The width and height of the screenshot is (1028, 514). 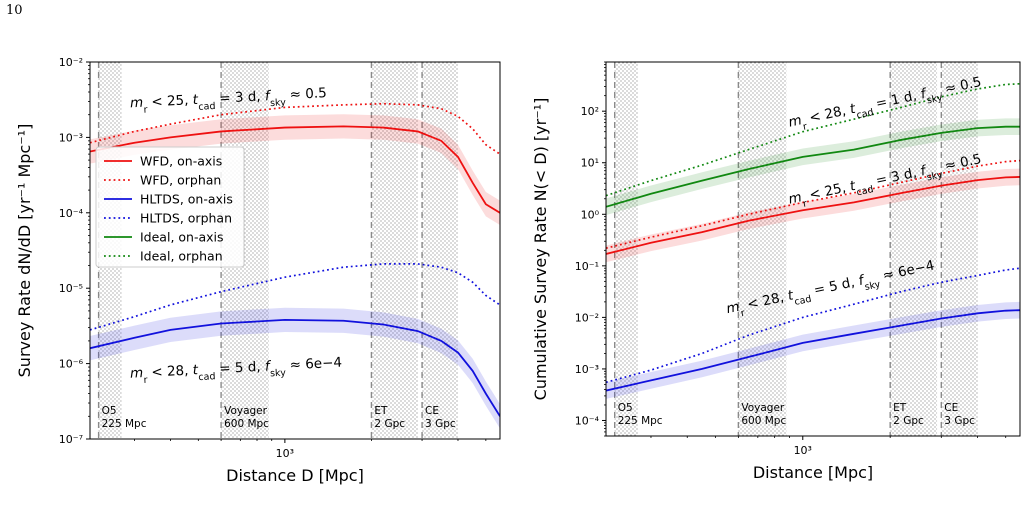 I want to click on y-tick-label: 10⁰, so click(x=590, y=214).